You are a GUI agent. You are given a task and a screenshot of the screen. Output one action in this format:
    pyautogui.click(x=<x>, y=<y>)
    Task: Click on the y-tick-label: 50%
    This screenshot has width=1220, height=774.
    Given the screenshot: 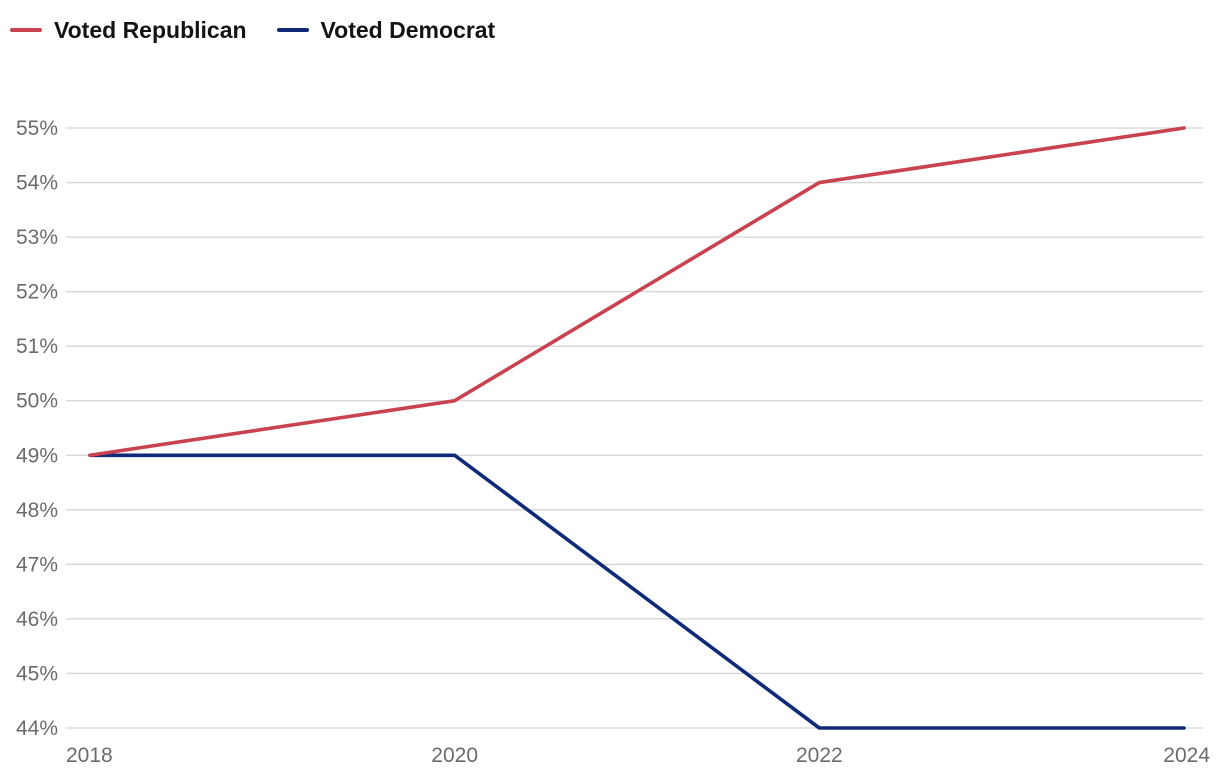 What is the action you would take?
    pyautogui.click(x=37, y=401)
    